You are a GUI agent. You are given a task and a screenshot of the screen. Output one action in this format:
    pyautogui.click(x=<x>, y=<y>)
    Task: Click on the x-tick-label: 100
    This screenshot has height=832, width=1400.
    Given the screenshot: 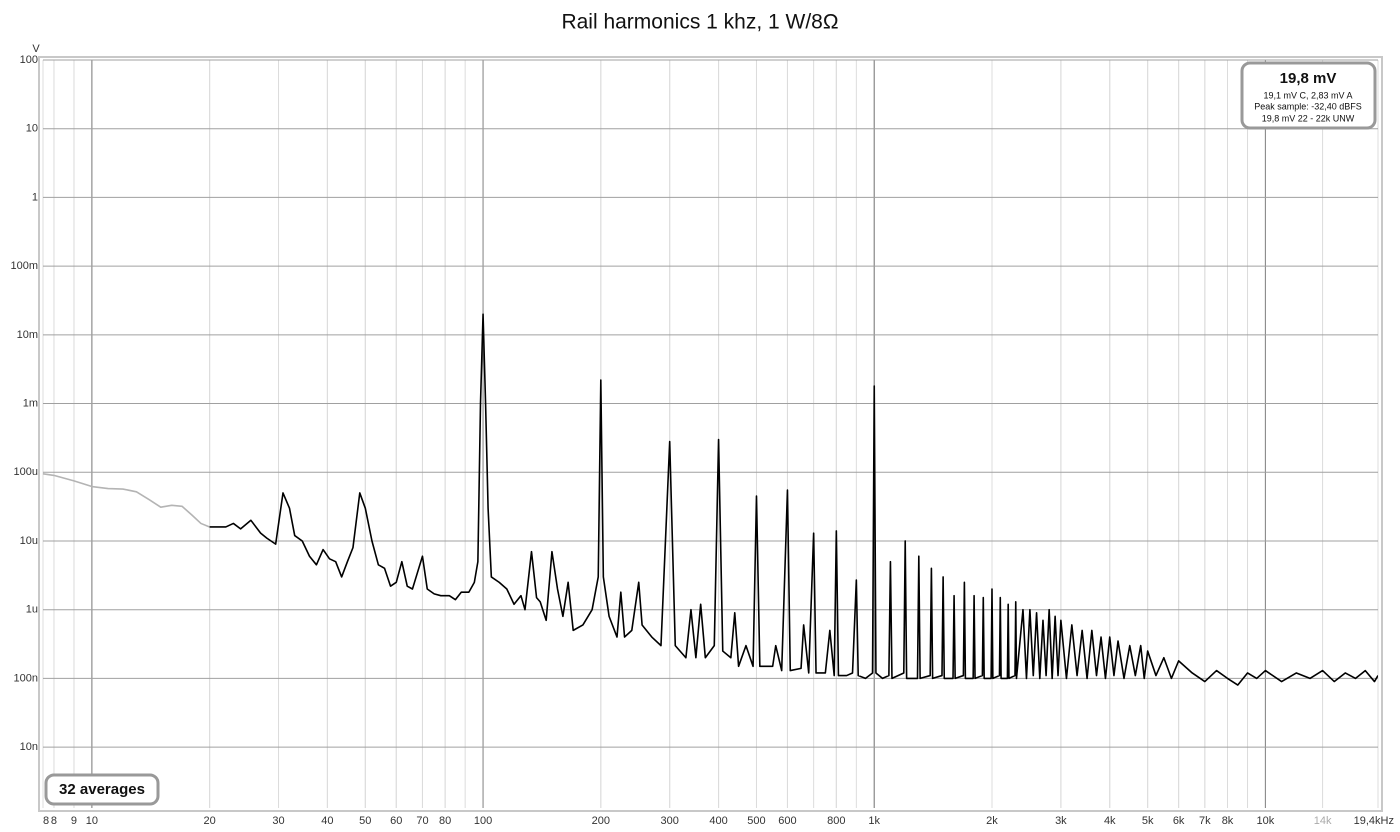 What is the action you would take?
    pyautogui.click(x=483, y=821)
    